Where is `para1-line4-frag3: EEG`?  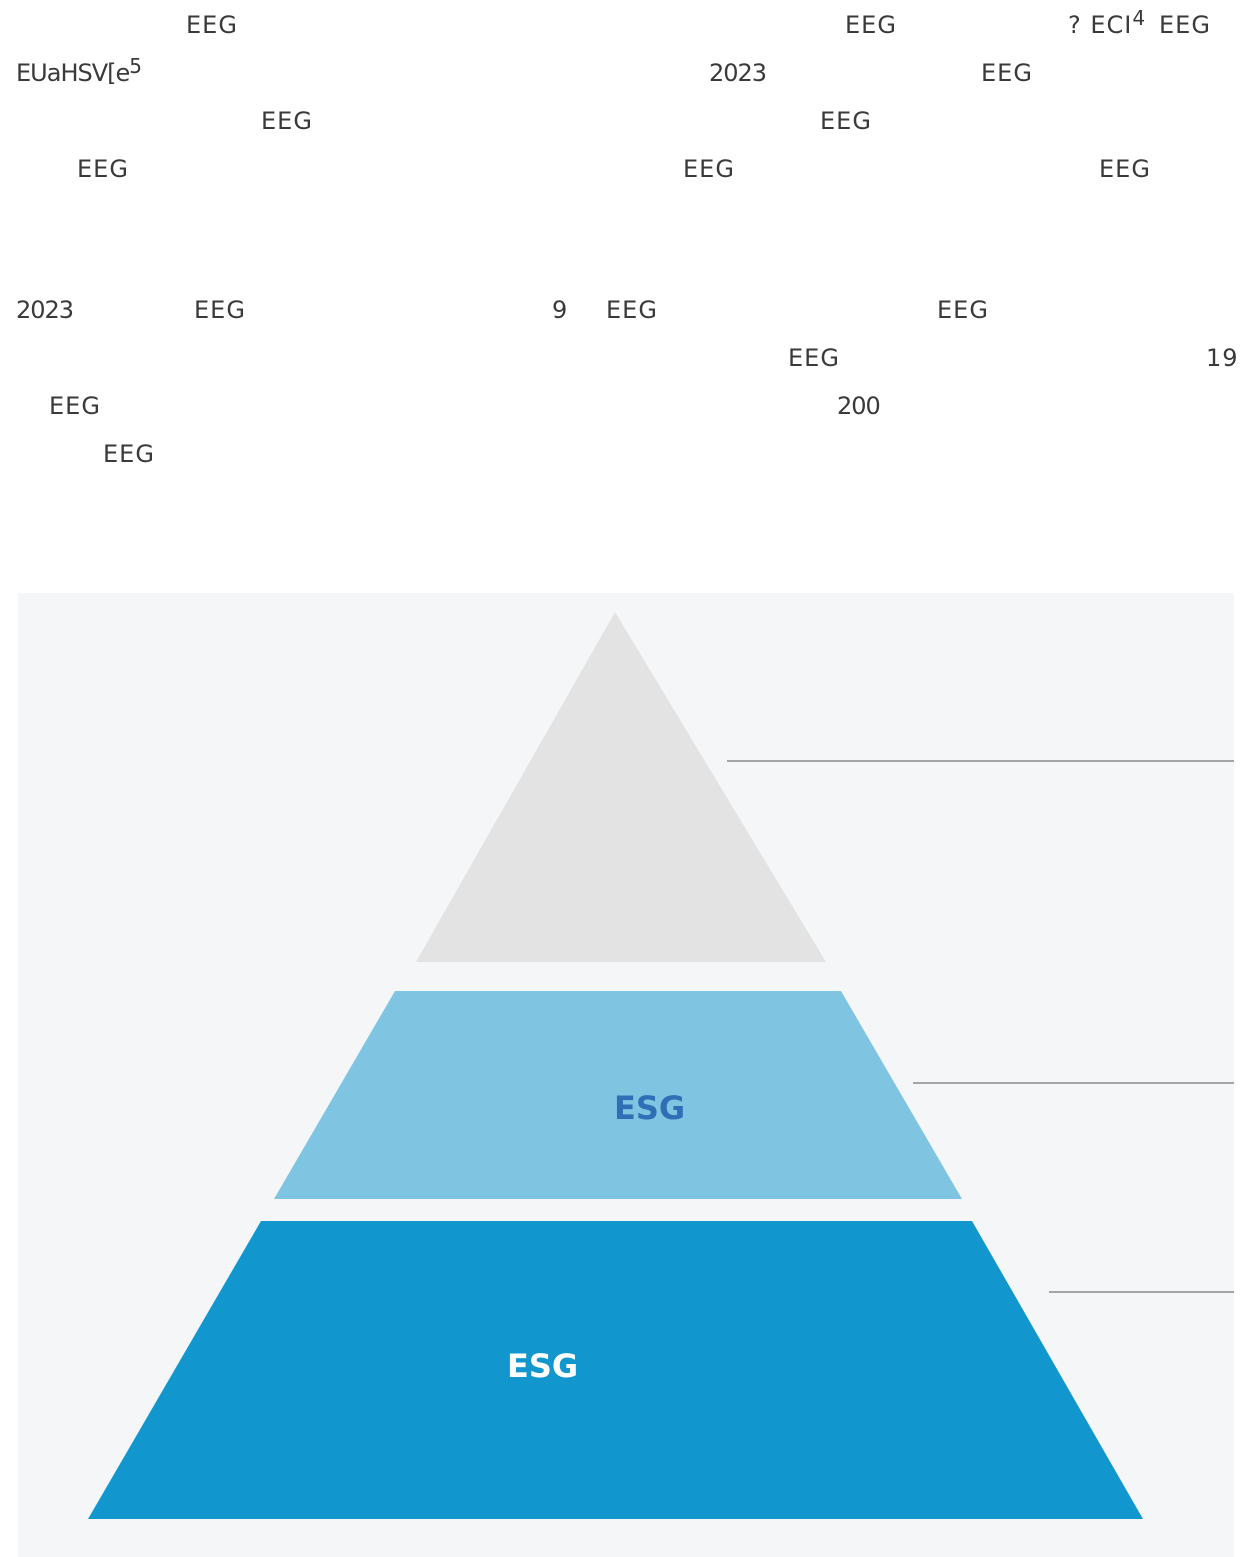 para1-line4-frag3: EEG is located at coordinates (1125, 169).